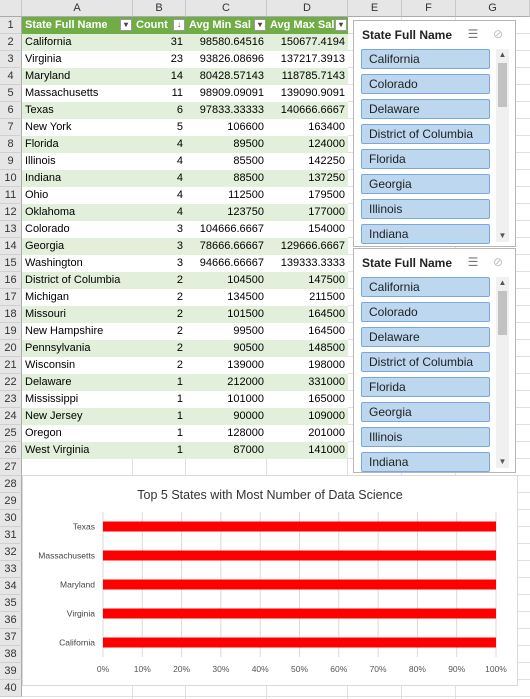 This screenshot has width=530, height=699. Describe the element at coordinates (307, 416) in the screenshot. I see `value-cell: 109000` at that location.